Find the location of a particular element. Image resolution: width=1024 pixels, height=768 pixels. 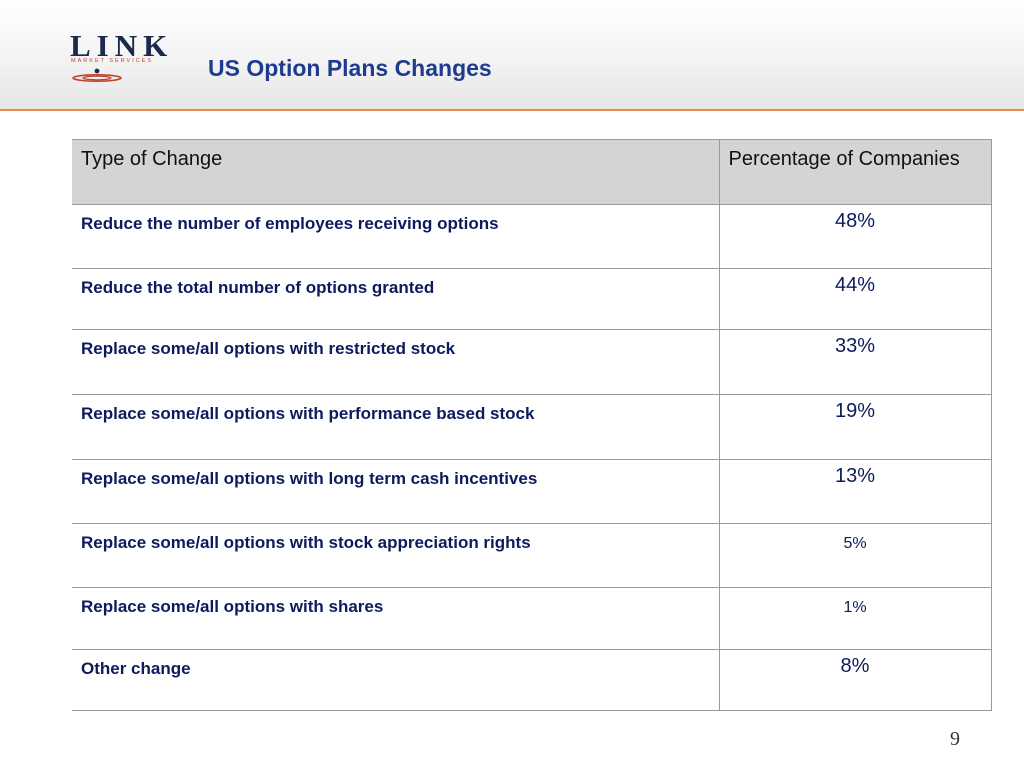

table-row: Other change 8% is located at coordinates (532, 680).